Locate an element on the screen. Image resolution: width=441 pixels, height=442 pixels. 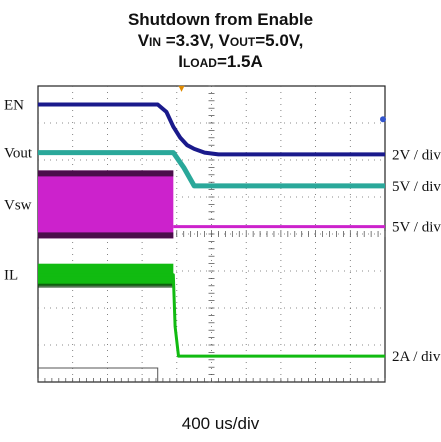
il-band-shadow is located at coordinates (106, 285).